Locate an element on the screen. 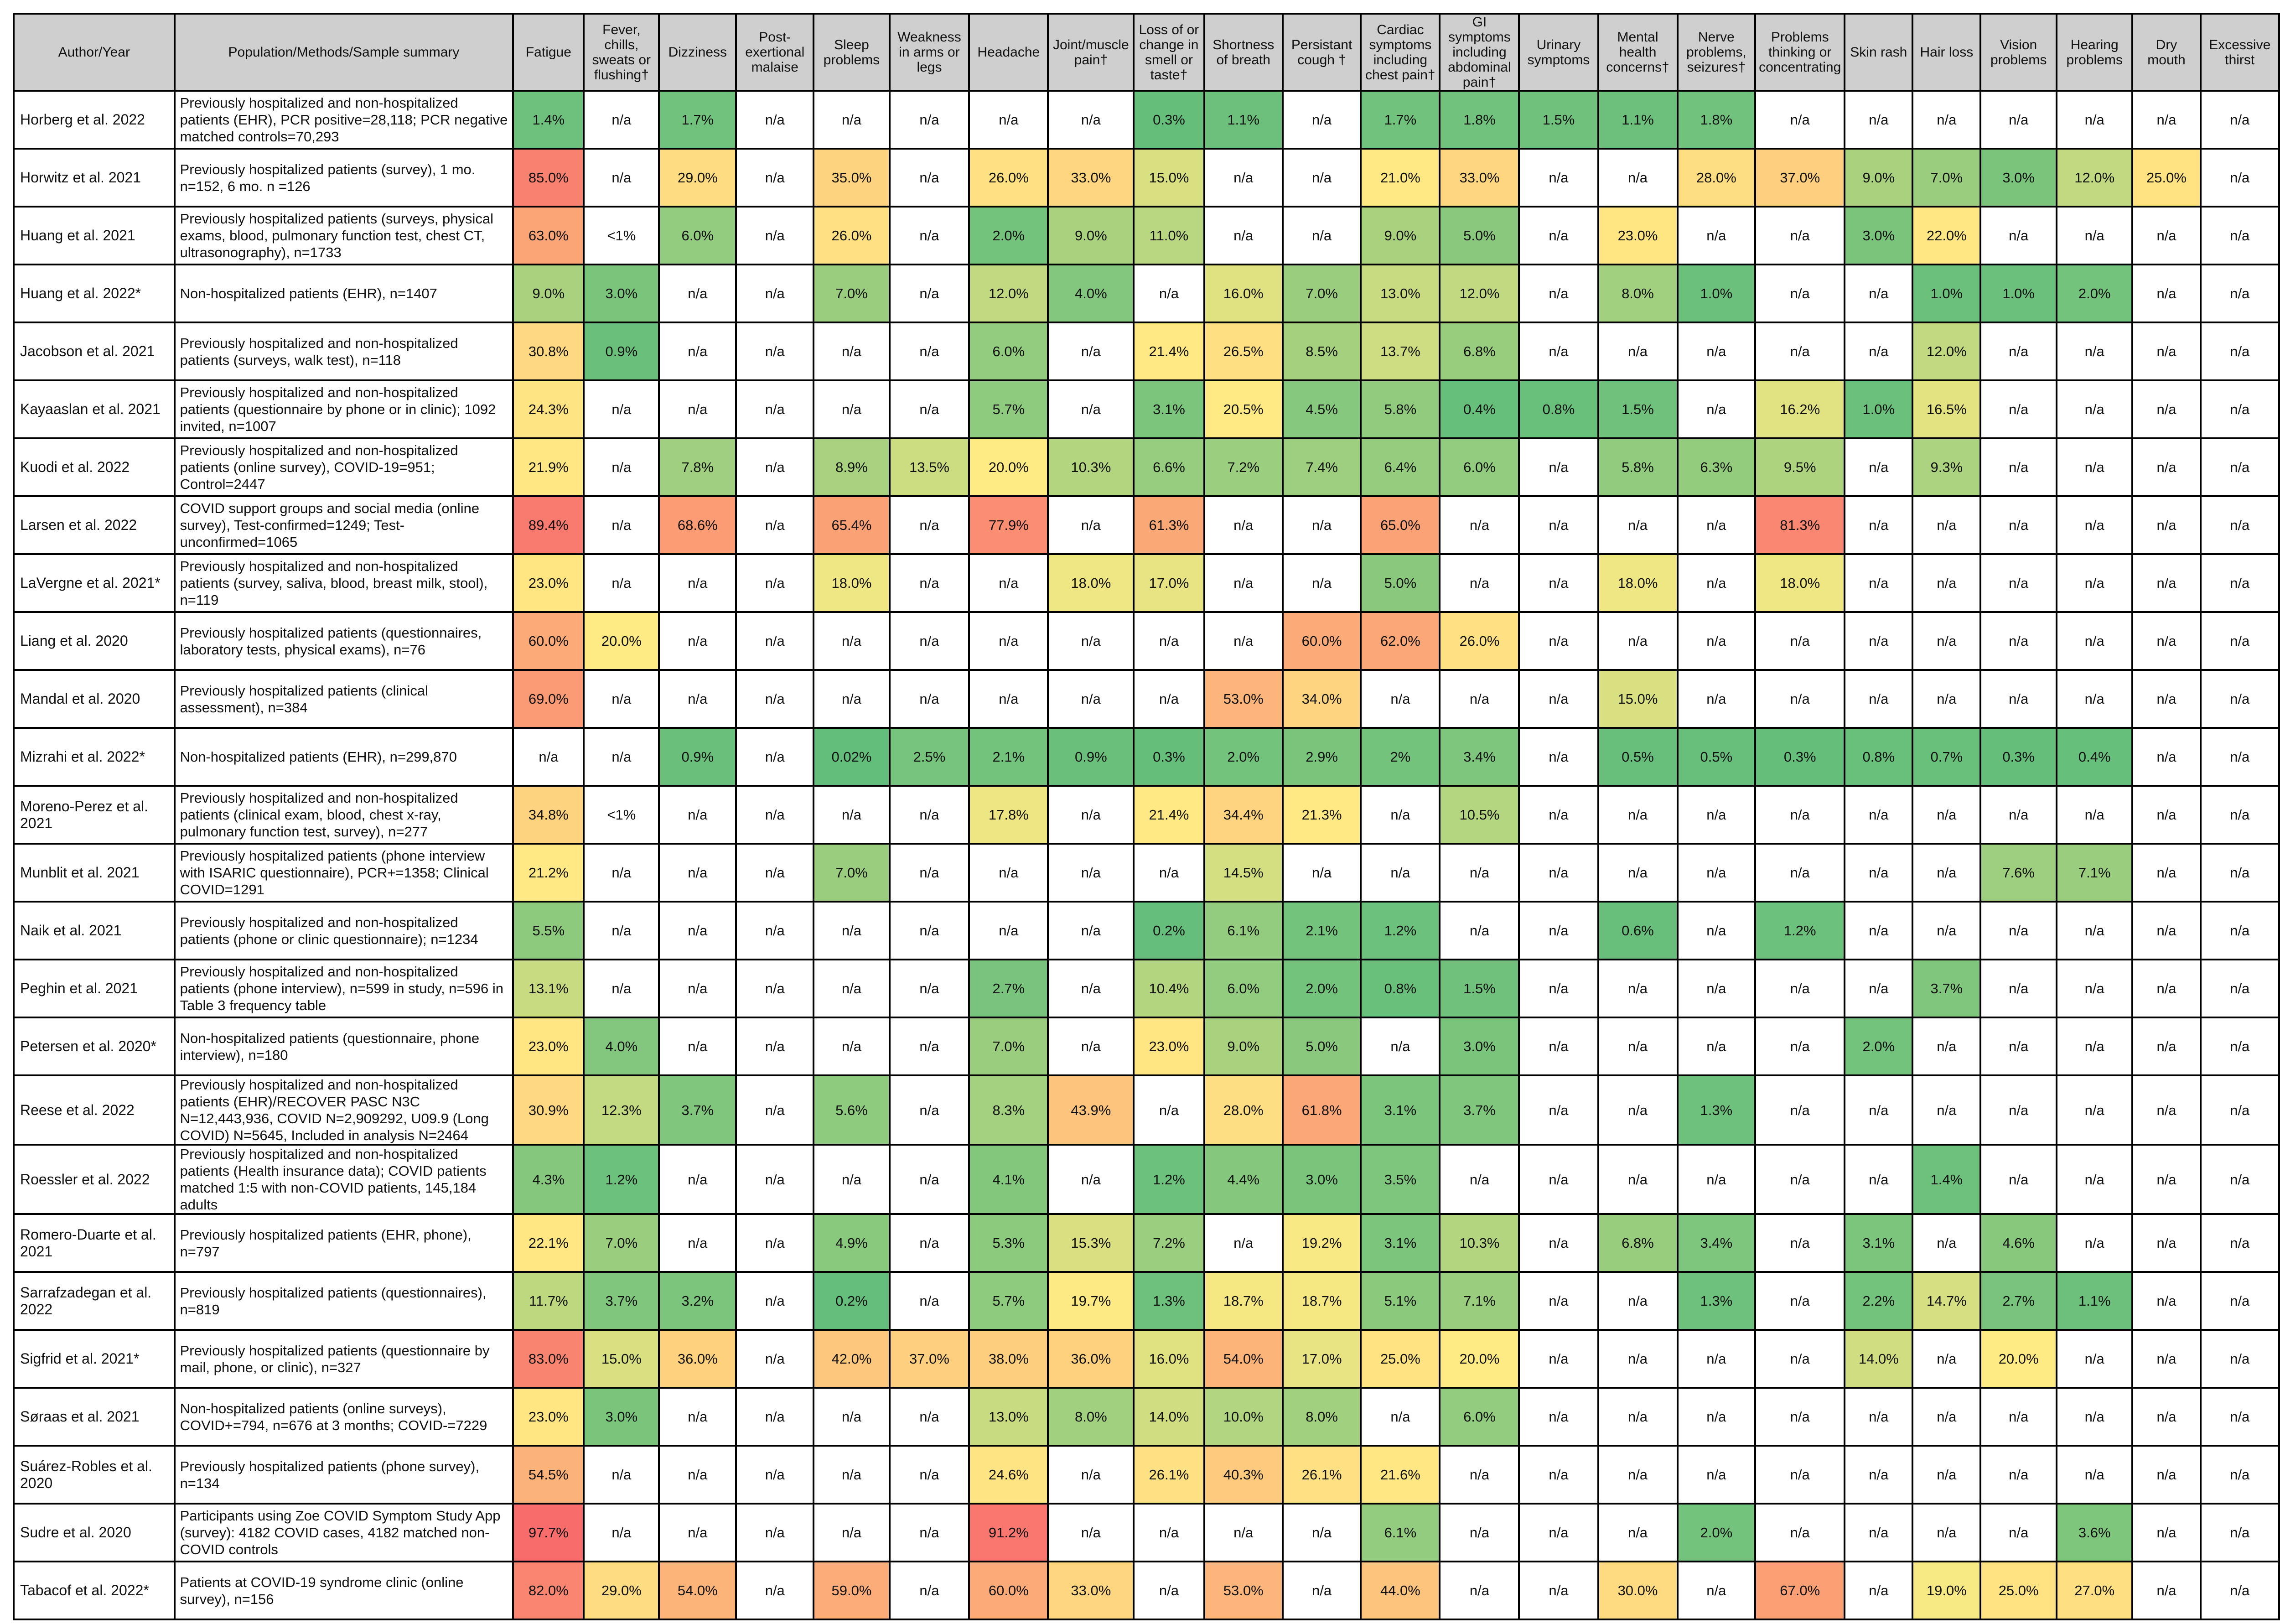  author-cell: Moreno-Perez et al. 2021 is located at coordinates (95, 815).